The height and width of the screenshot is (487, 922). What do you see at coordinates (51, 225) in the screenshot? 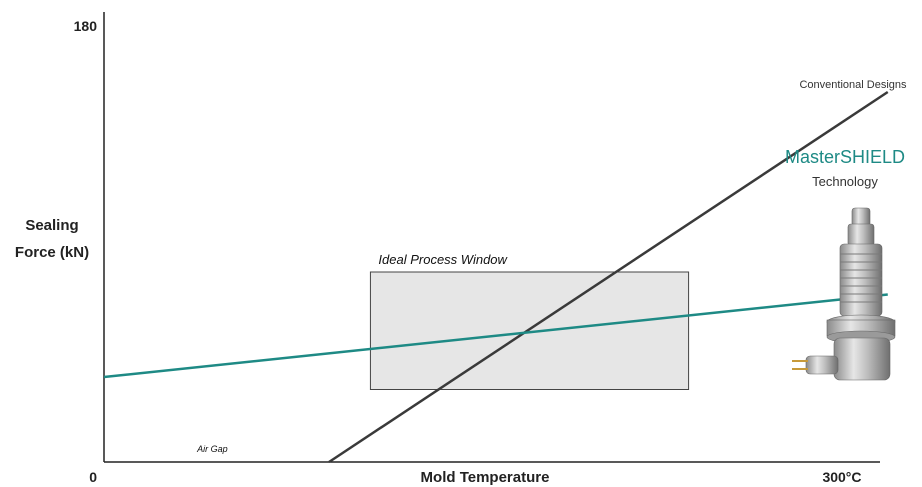
I see `y-axis-label-line-1: Sealing` at bounding box center [51, 225].